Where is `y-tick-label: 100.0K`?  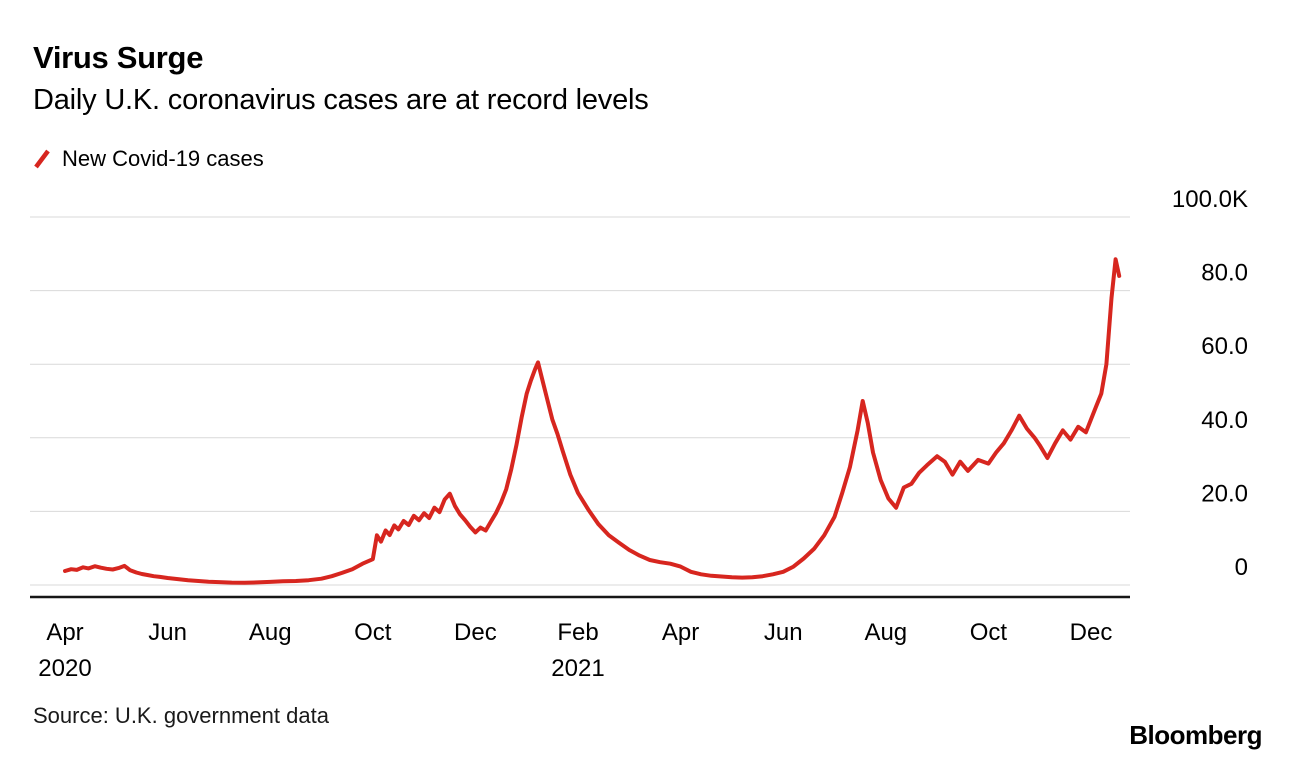
y-tick-label: 100.0K is located at coordinates (1210, 199).